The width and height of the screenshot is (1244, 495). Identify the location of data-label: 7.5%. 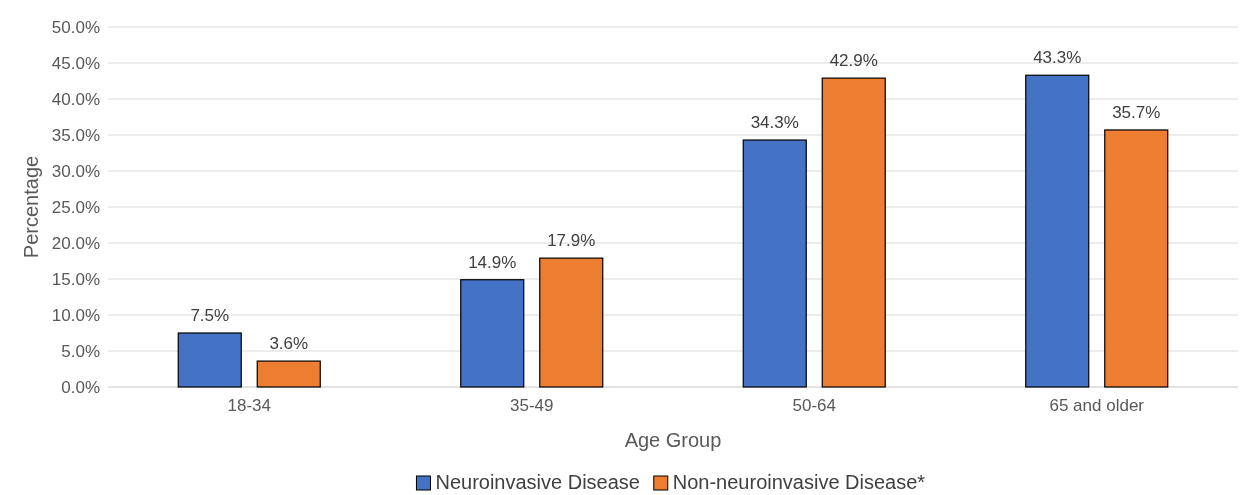
(210, 315).